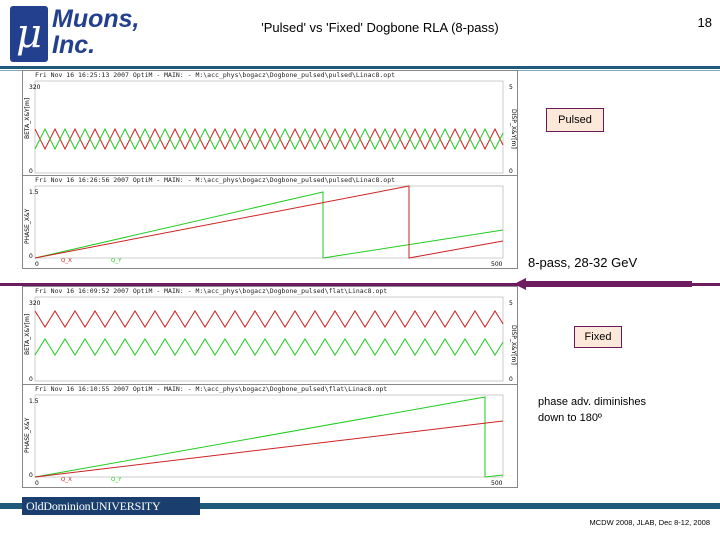 Image resolution: width=720 pixels, height=540 pixels. I want to click on phase-plot-fixed: 1.5 0 PHASE_X&Y 0 500 Q_X Q_Y, so click(264, 440).